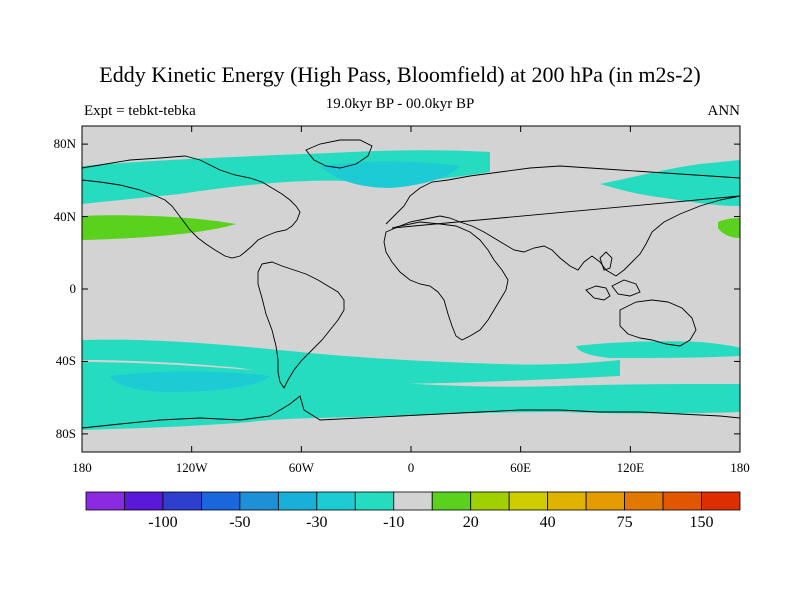  What do you see at coordinates (521, 467) in the screenshot?
I see `longitude-label: 60E` at bounding box center [521, 467].